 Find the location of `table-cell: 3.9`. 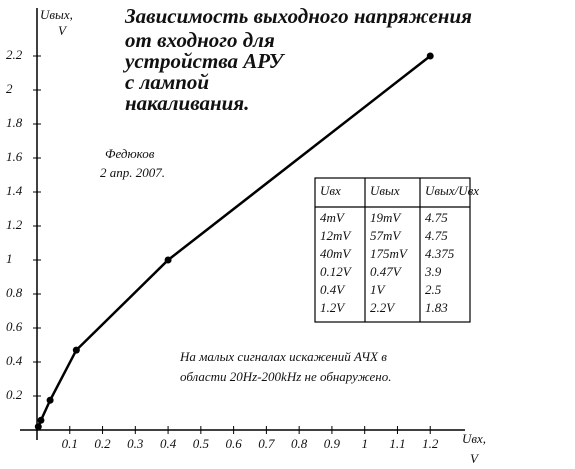

table-cell: 3.9 is located at coordinates (433, 271).